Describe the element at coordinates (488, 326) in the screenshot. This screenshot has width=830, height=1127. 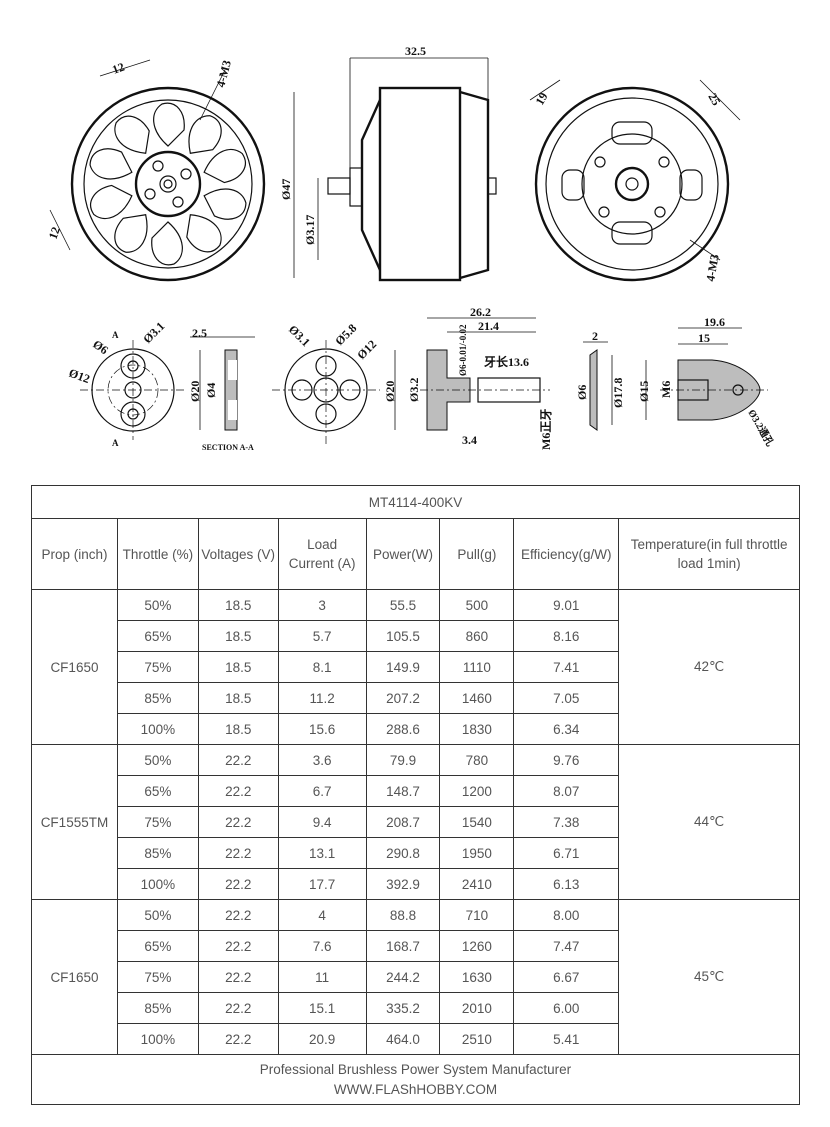
I see `dim-label: 21.4` at that location.